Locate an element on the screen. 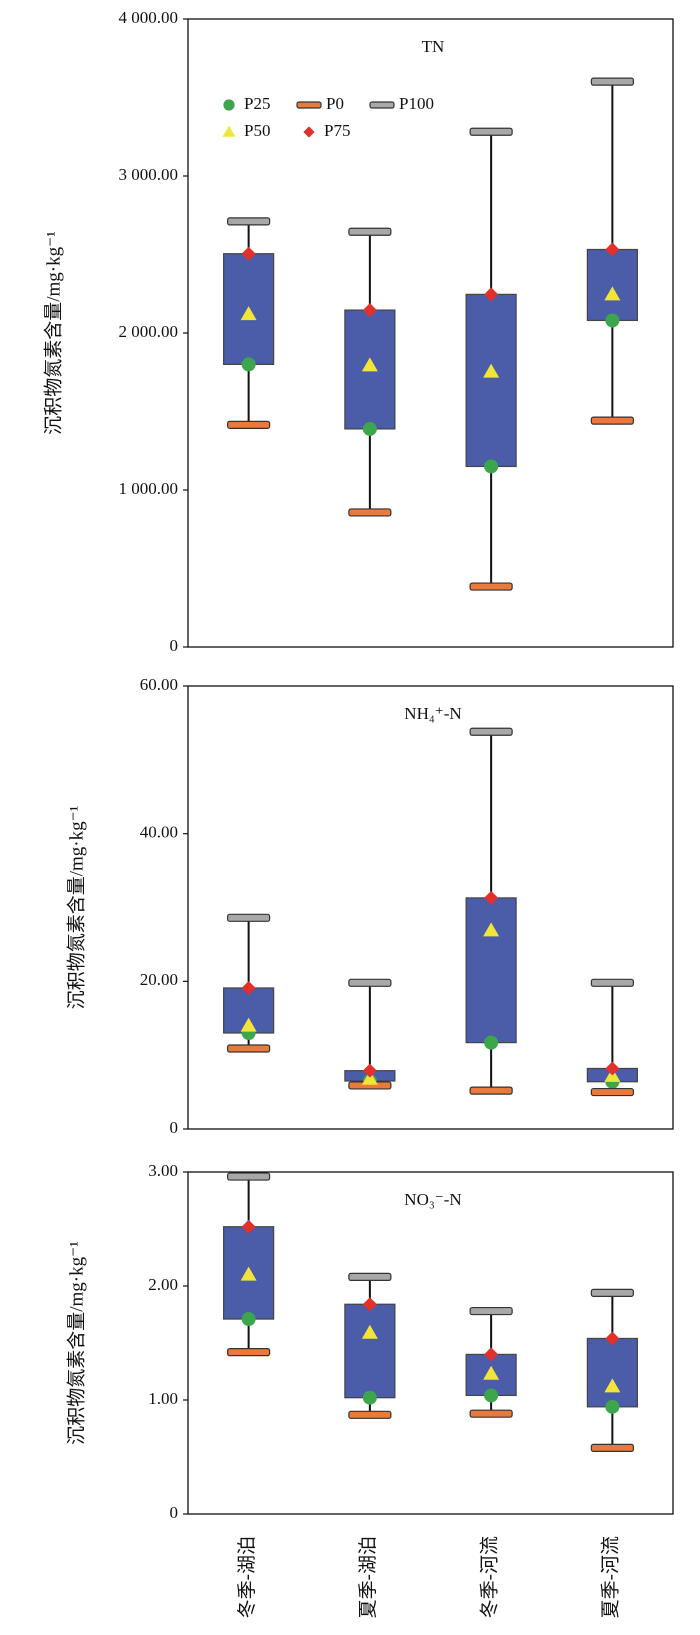  y-tick-label: 20.00 is located at coordinates (159, 979).